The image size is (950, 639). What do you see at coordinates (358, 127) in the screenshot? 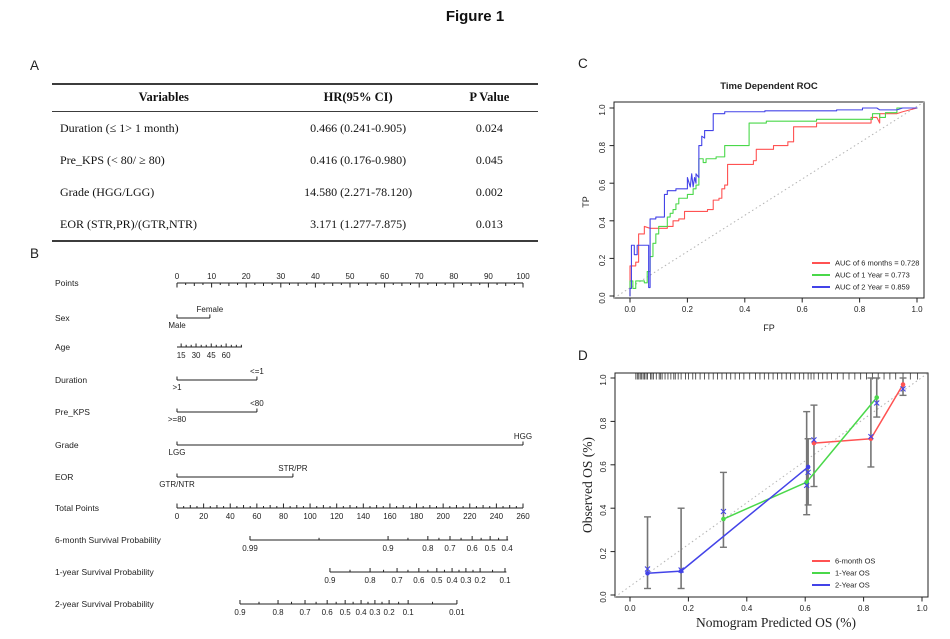
I see `cell-hr: 0.466 (0.241-0.905)` at bounding box center [358, 127].